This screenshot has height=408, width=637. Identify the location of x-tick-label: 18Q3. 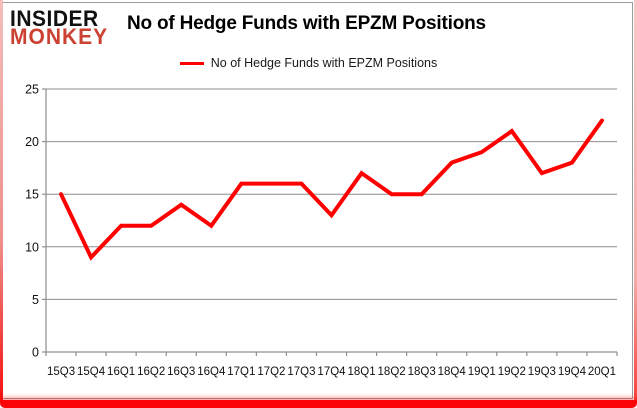
(422, 372).